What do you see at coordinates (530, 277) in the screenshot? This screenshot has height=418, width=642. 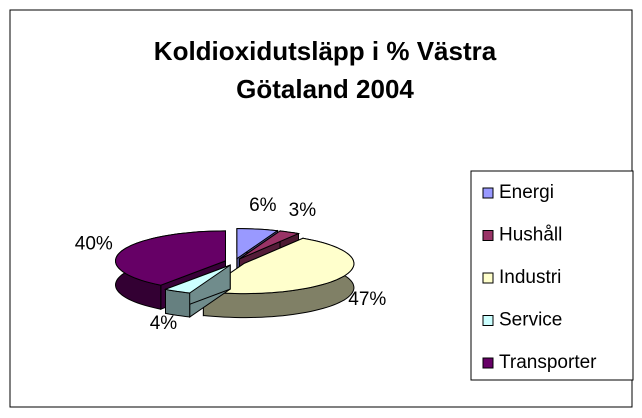 I see `legend-label: Industri` at bounding box center [530, 277].